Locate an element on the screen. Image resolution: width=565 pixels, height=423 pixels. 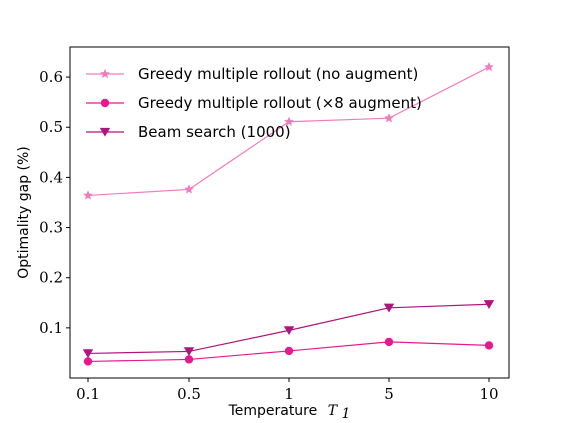
x-tick-label: 0.5 is located at coordinates (189, 394).